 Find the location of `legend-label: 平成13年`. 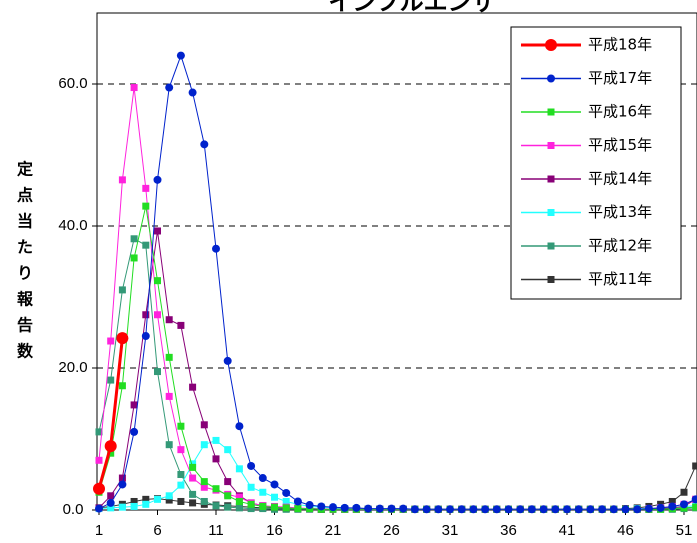

legend-label: 平成13年 is located at coordinates (620, 212).